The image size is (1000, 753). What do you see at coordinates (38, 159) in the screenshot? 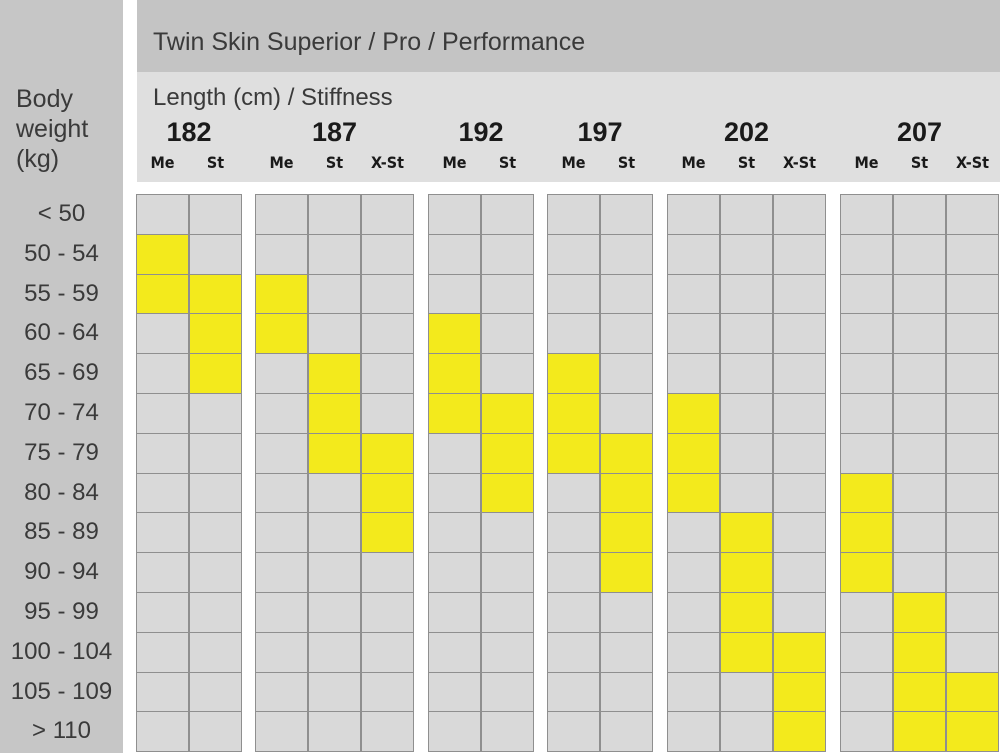
I see `body-weight-label-line: (kg)` at bounding box center [38, 159].